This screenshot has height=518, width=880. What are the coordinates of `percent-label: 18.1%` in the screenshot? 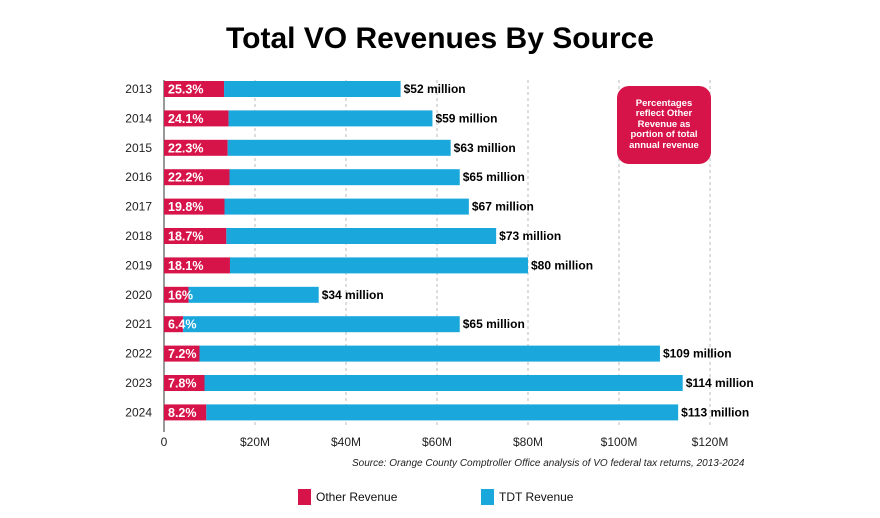 It's located at (185, 266).